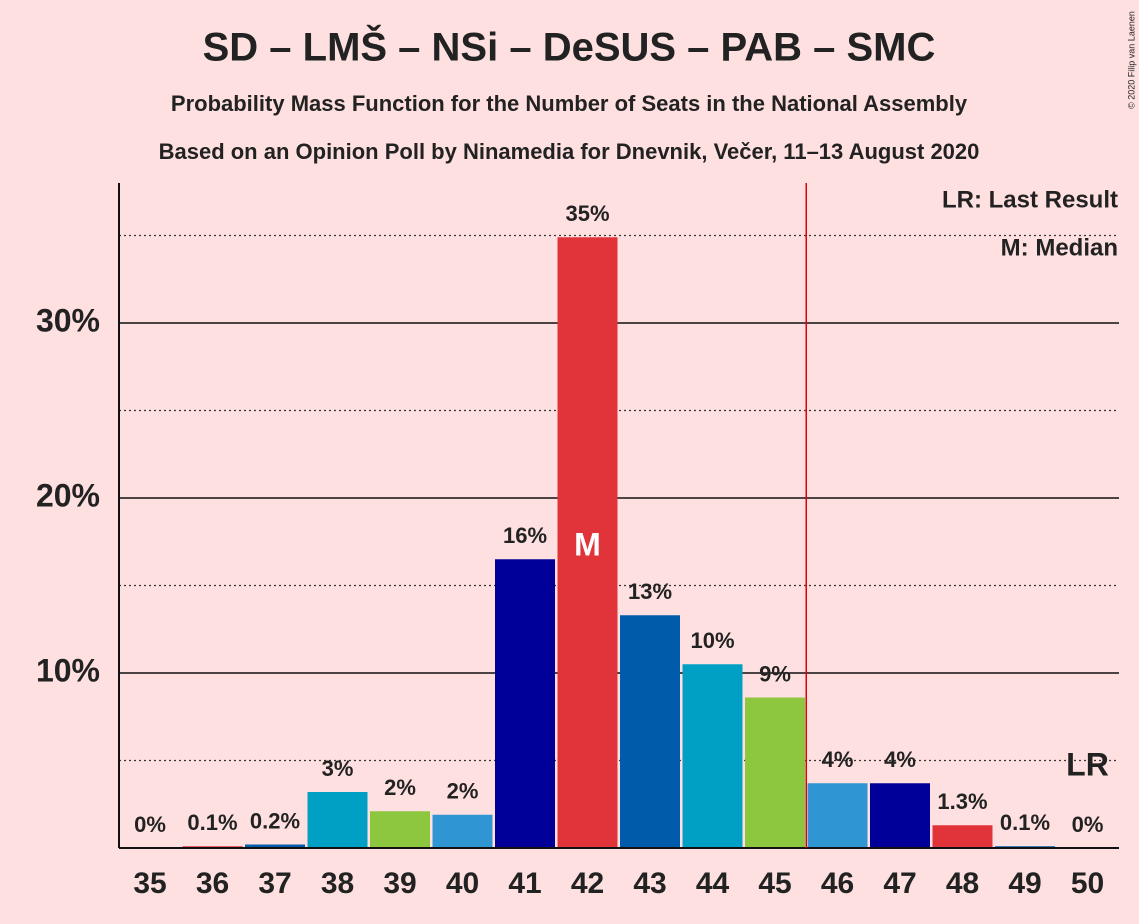 This screenshot has width=1139, height=924. I want to click on y-tick-label: 30%, so click(68, 320).